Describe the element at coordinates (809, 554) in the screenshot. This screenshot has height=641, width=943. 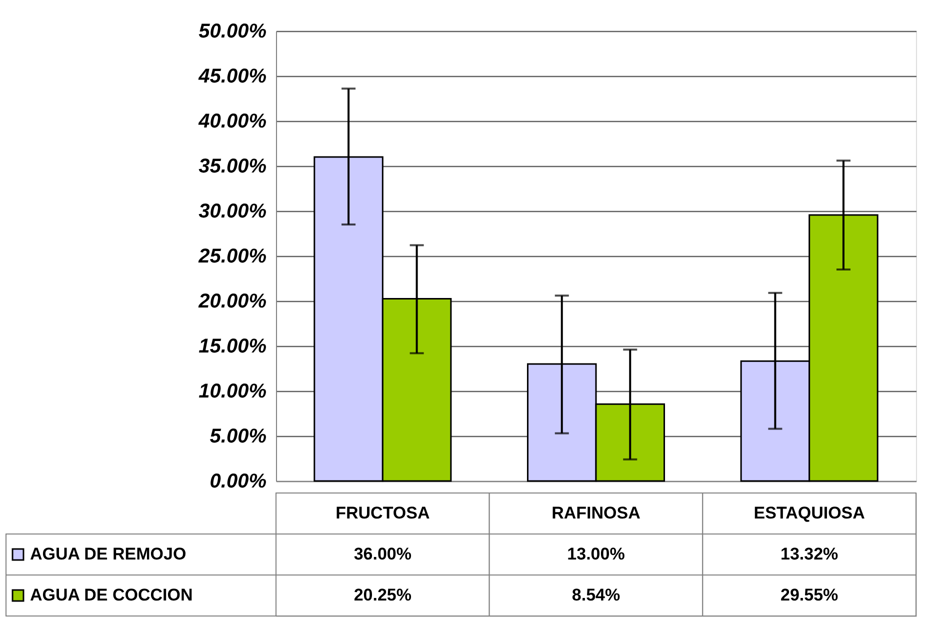
I see `data-label: 13.32%` at that location.